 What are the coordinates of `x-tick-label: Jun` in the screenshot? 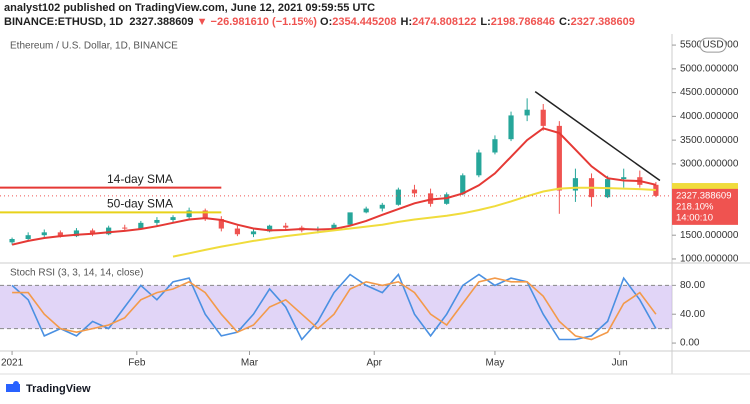 It's located at (620, 363).